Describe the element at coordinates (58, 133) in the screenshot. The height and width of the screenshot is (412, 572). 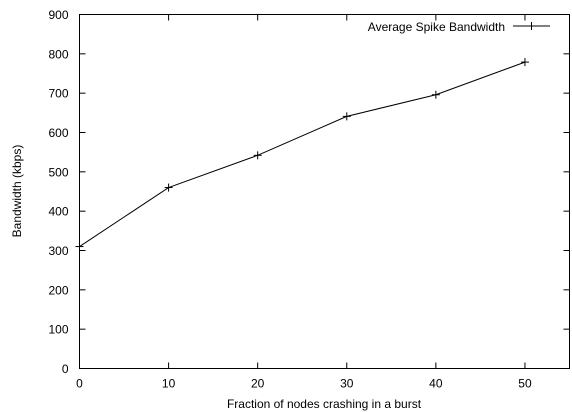
I see `y-tick-label: 600` at that location.